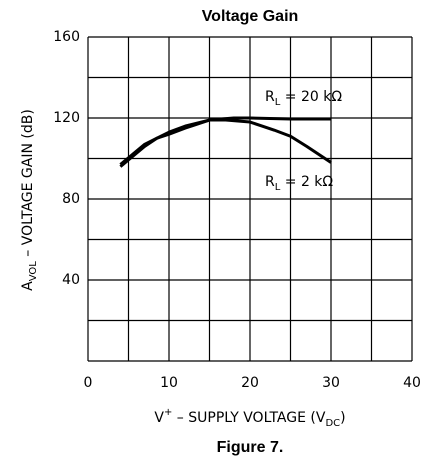 The height and width of the screenshot is (465, 427). I want to click on x-tick-label: 30, so click(331, 383).